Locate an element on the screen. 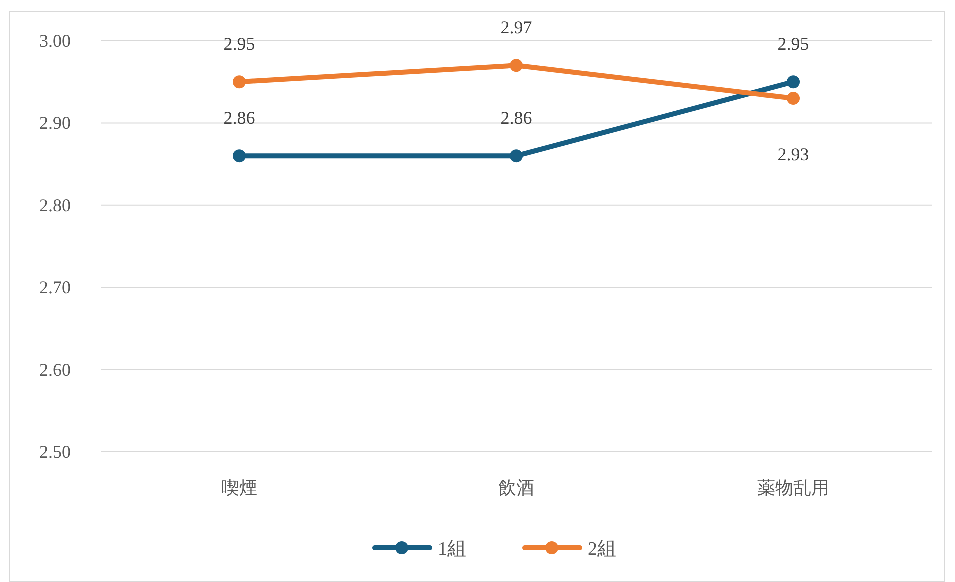 The height and width of the screenshot is (582, 955). y-tick-label: 2.50 is located at coordinates (55, 452).